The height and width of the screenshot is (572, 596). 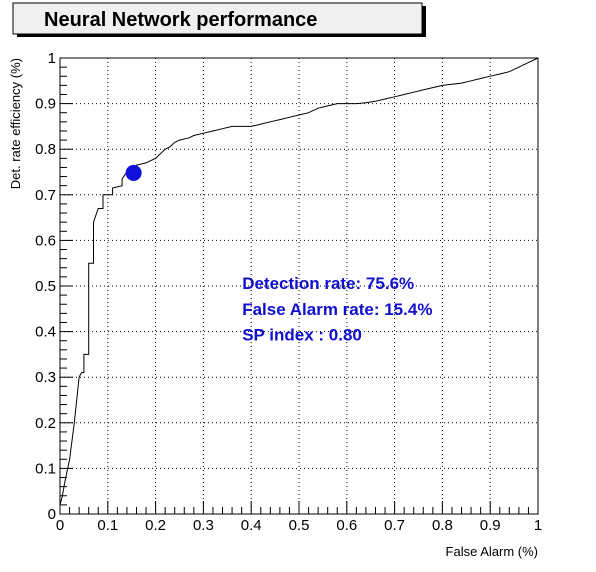 I want to click on y-tick-label: 0.2, so click(x=45, y=423).